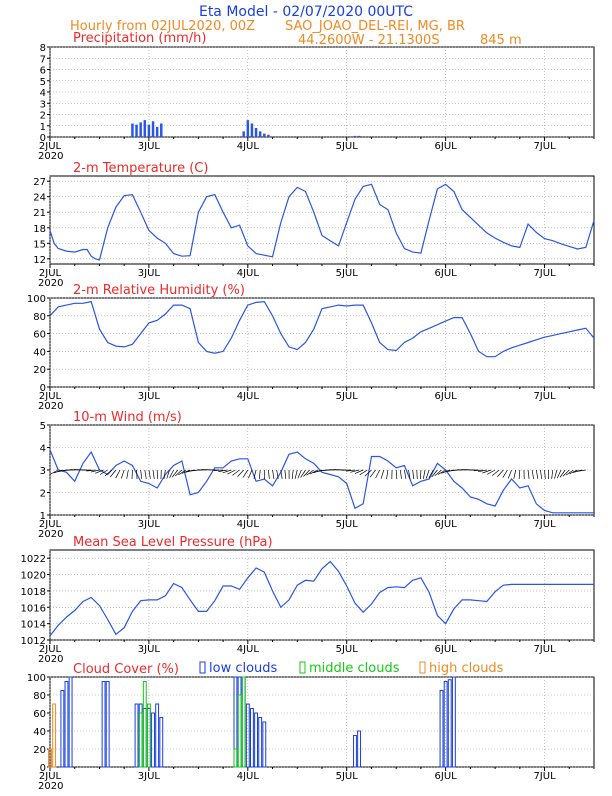  Describe the element at coordinates (39, 335) in the screenshot. I see `y-tick-label: 60` at that location.